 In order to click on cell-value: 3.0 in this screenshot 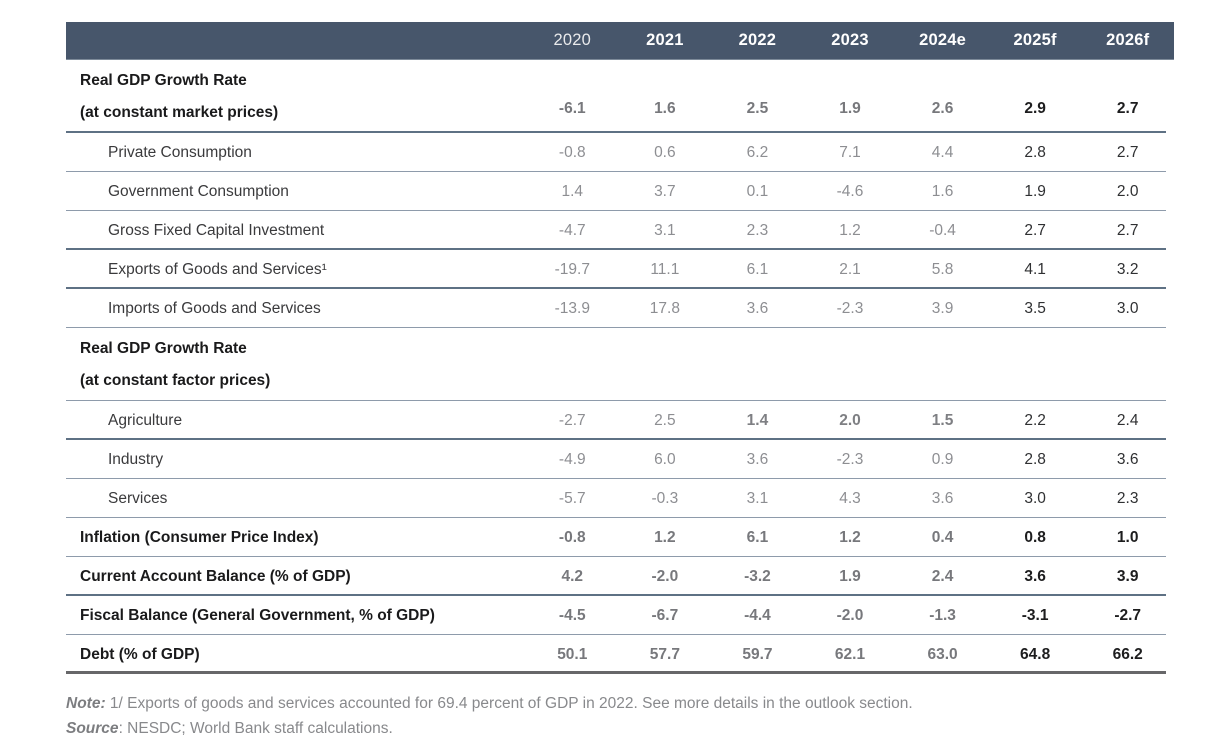, I will do `click(1035, 498)`.